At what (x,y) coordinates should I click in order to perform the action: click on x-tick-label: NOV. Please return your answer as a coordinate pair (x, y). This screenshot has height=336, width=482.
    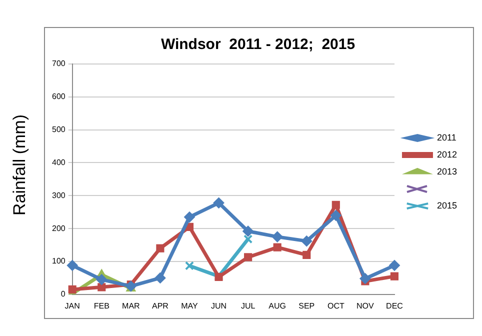
    Looking at the image, I should click on (365, 305).